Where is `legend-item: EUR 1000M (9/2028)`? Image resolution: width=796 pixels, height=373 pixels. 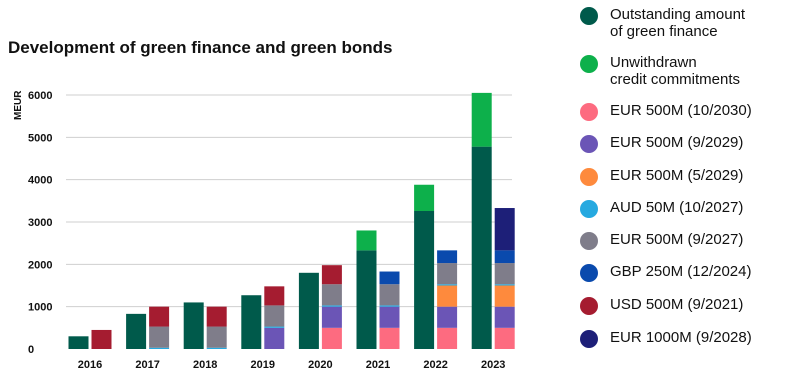
legend-item: EUR 1000M (9/2028) is located at coordinates (666, 338).